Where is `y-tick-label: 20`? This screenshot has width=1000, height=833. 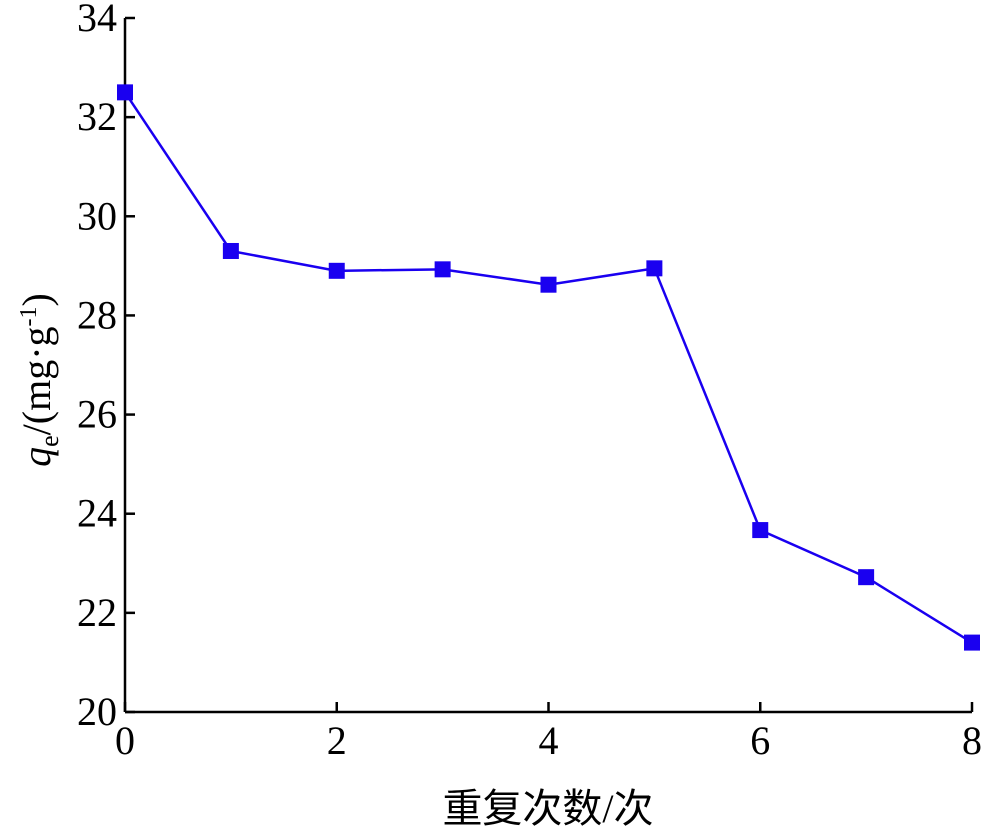 y-tick-label: 20 is located at coordinates (97, 711).